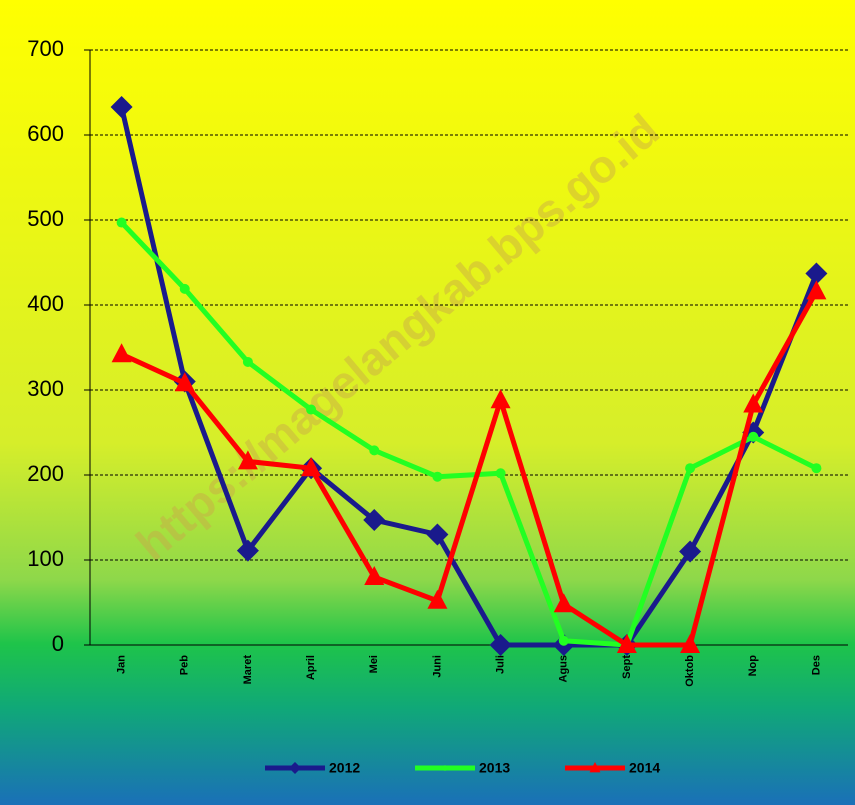 The image size is (855, 805). What do you see at coordinates (644, 768) in the screenshot?
I see `legend-label: 2014` at bounding box center [644, 768].